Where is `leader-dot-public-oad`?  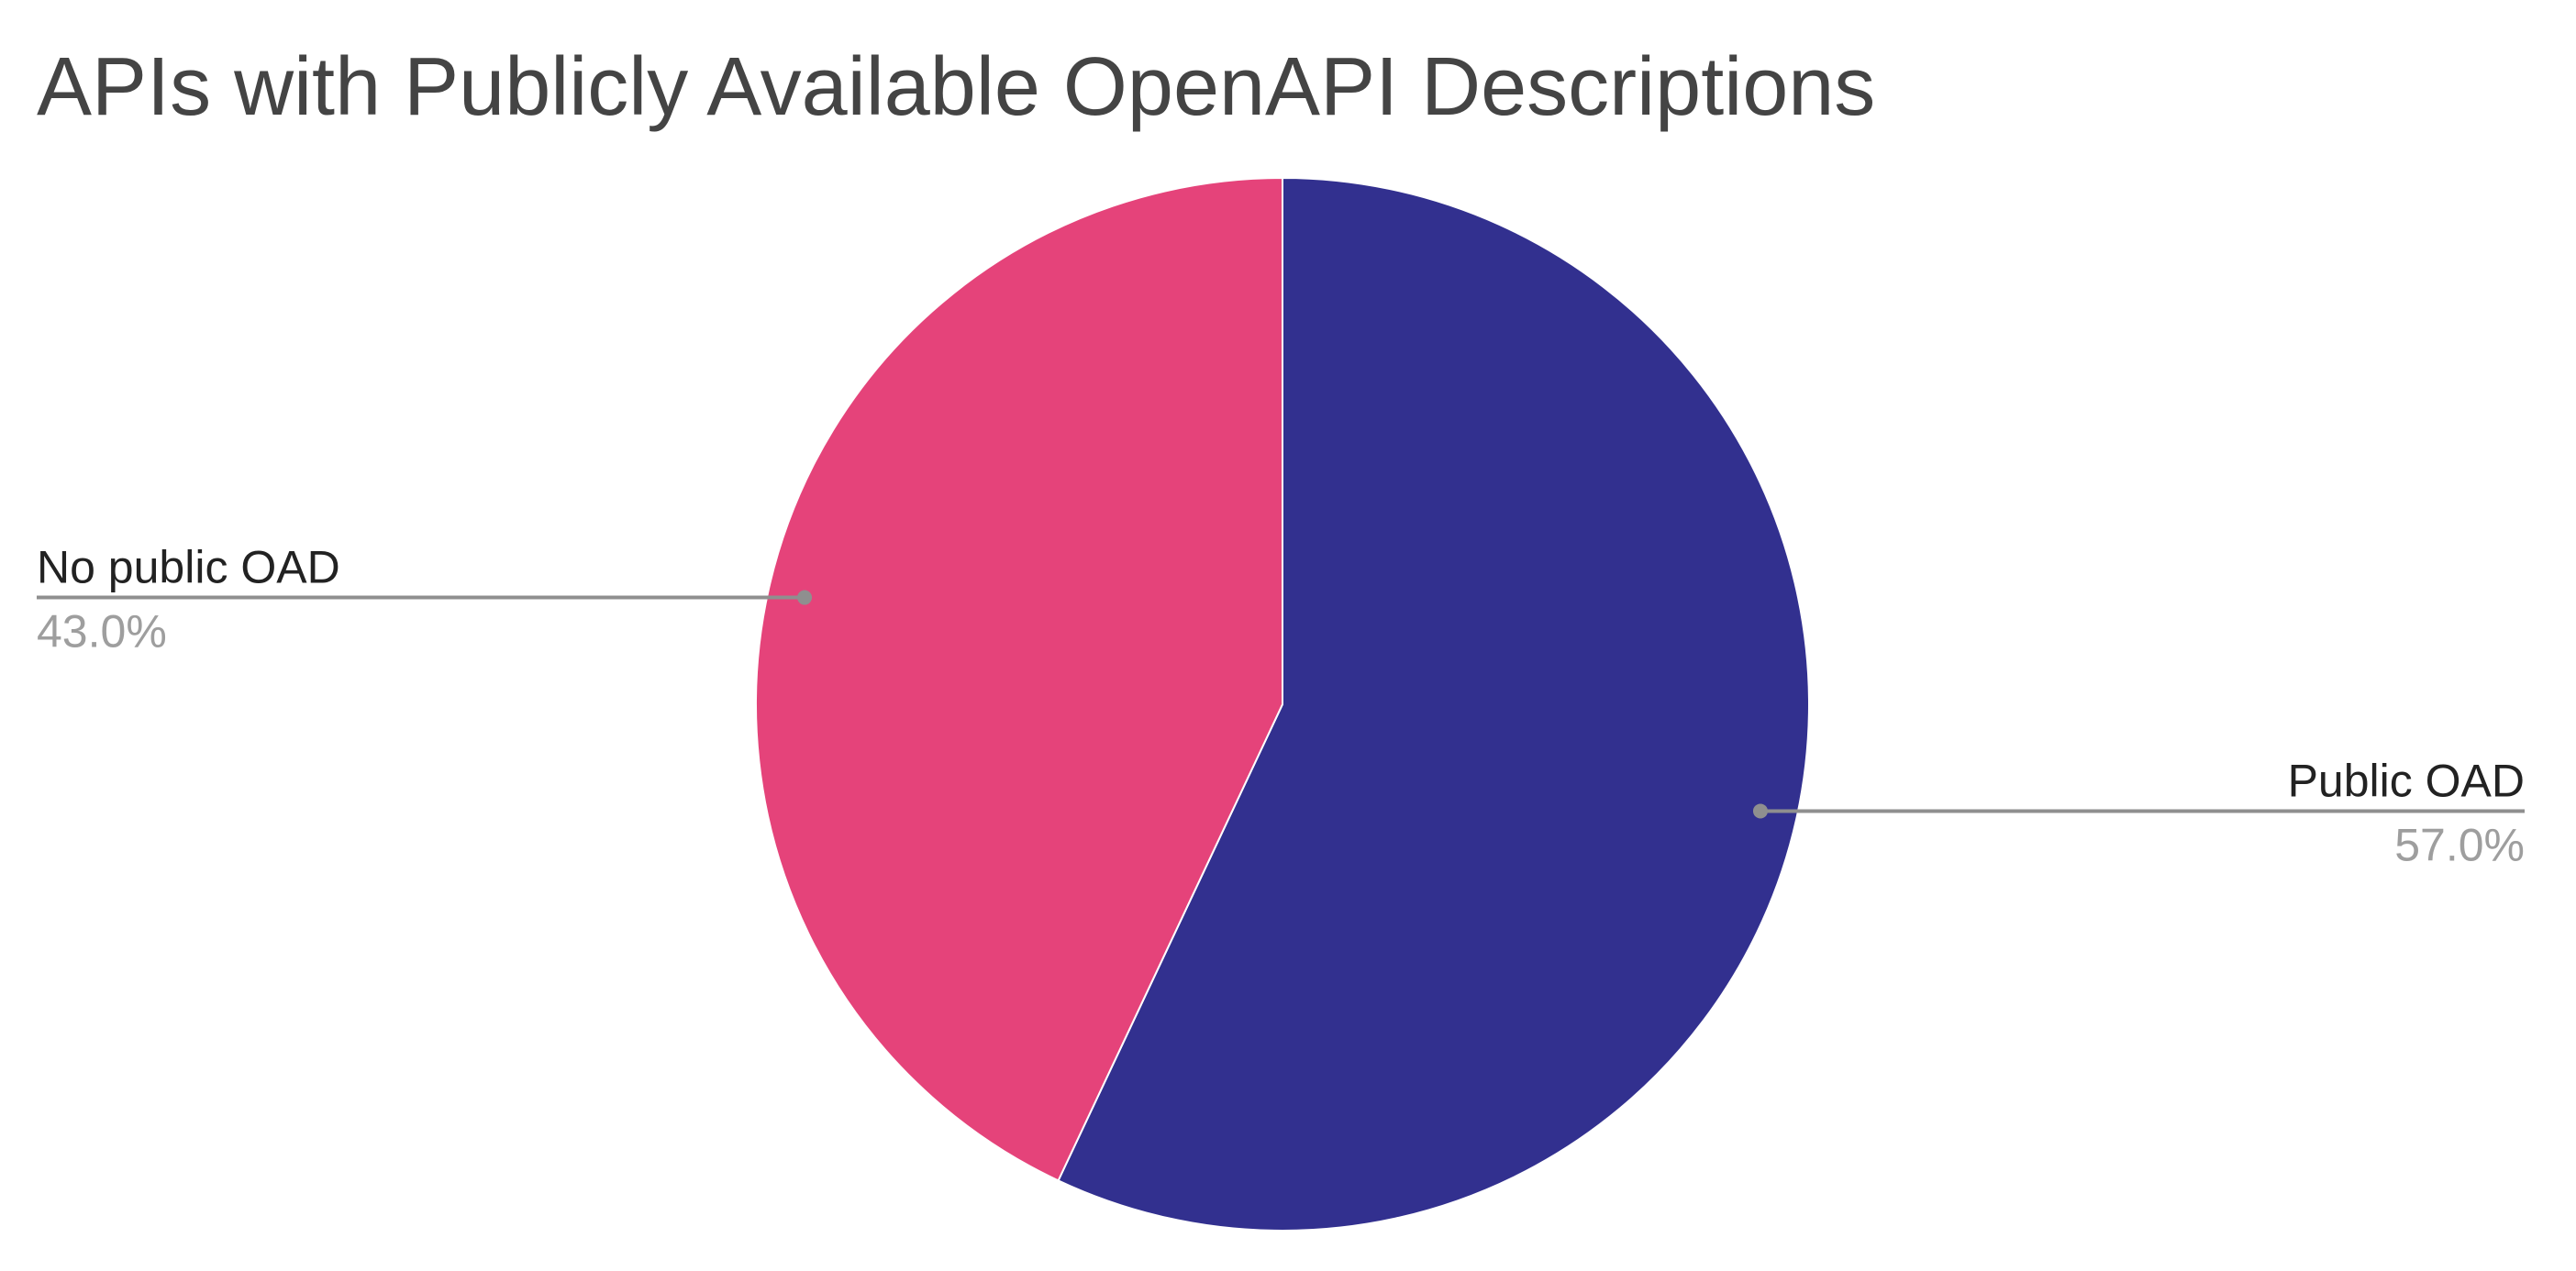
leader-dot-public-oad is located at coordinates (1760, 811).